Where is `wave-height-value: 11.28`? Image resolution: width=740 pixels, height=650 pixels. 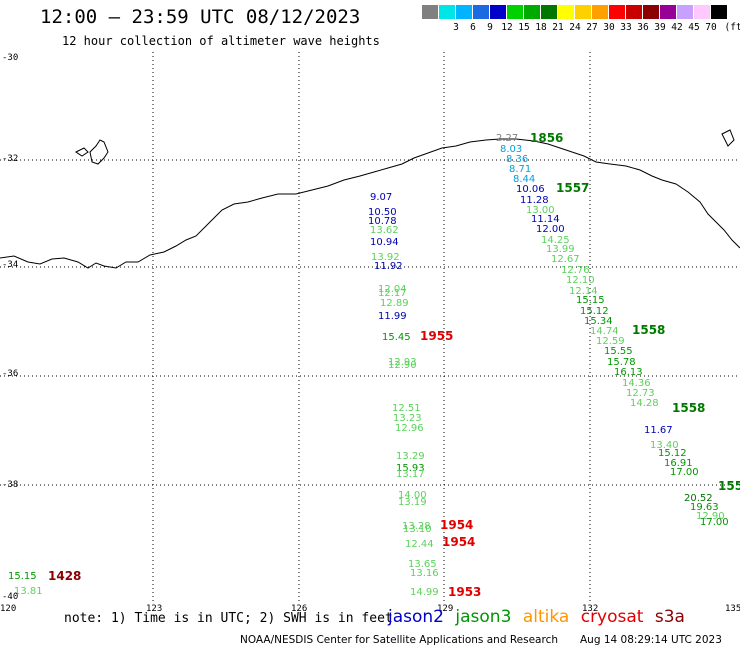
wave-height-value: 11.28 is located at coordinates (534, 200).